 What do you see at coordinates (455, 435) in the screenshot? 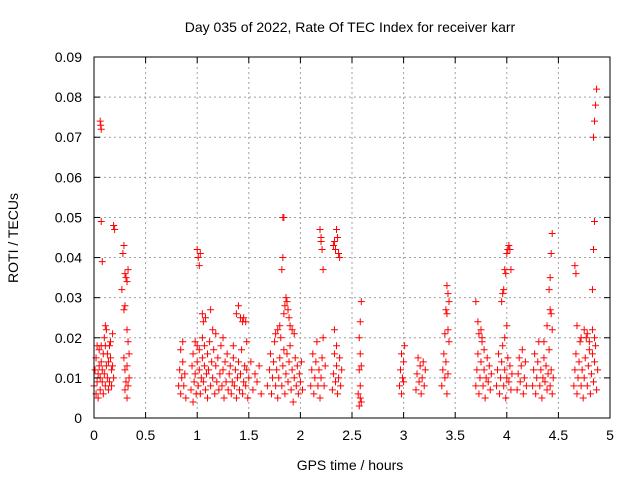
I see `x-tick-label: 3.5` at bounding box center [455, 435].